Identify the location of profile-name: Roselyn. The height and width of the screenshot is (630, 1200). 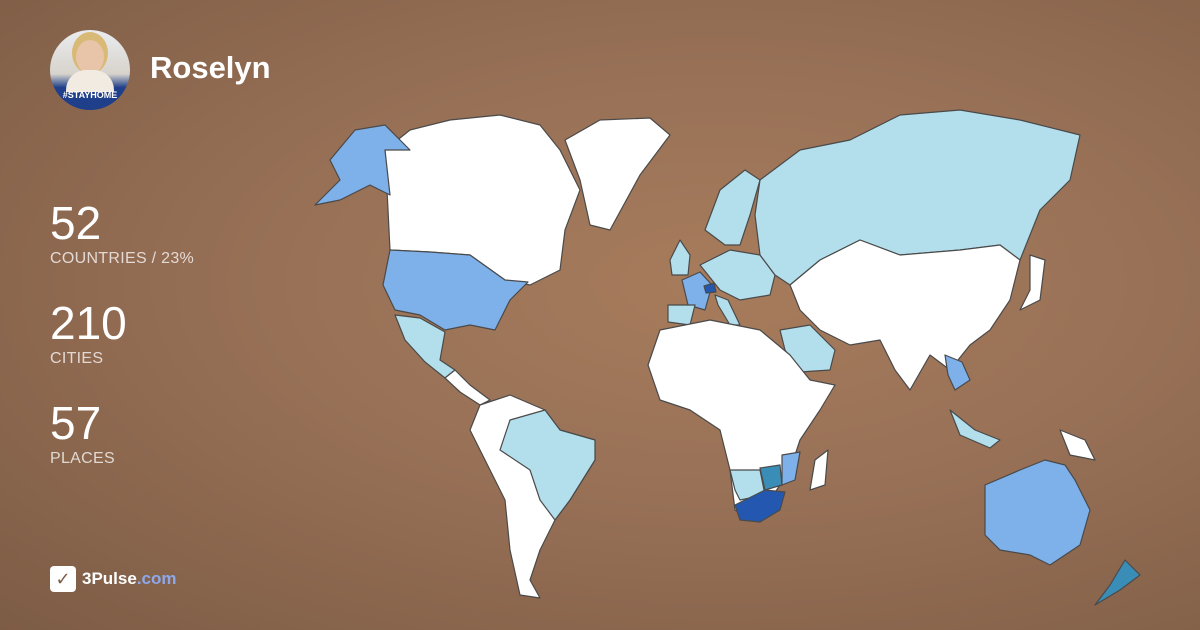
(210, 67).